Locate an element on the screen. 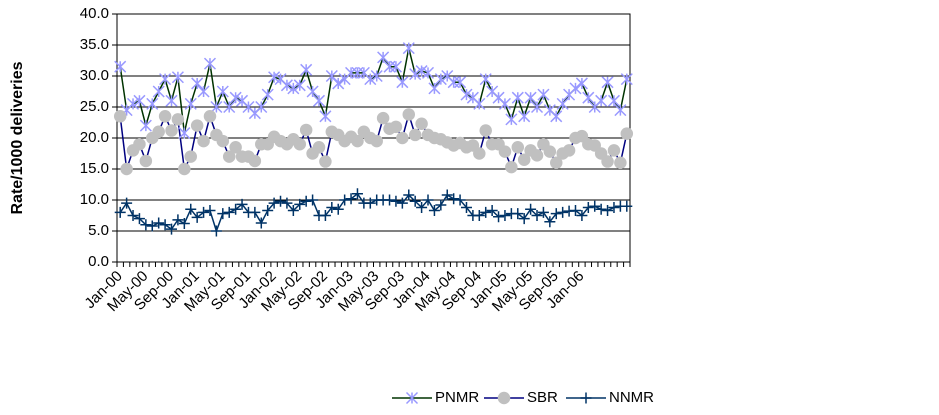 This screenshot has height=415, width=939. legend-label: NNMR is located at coordinates (631, 397).